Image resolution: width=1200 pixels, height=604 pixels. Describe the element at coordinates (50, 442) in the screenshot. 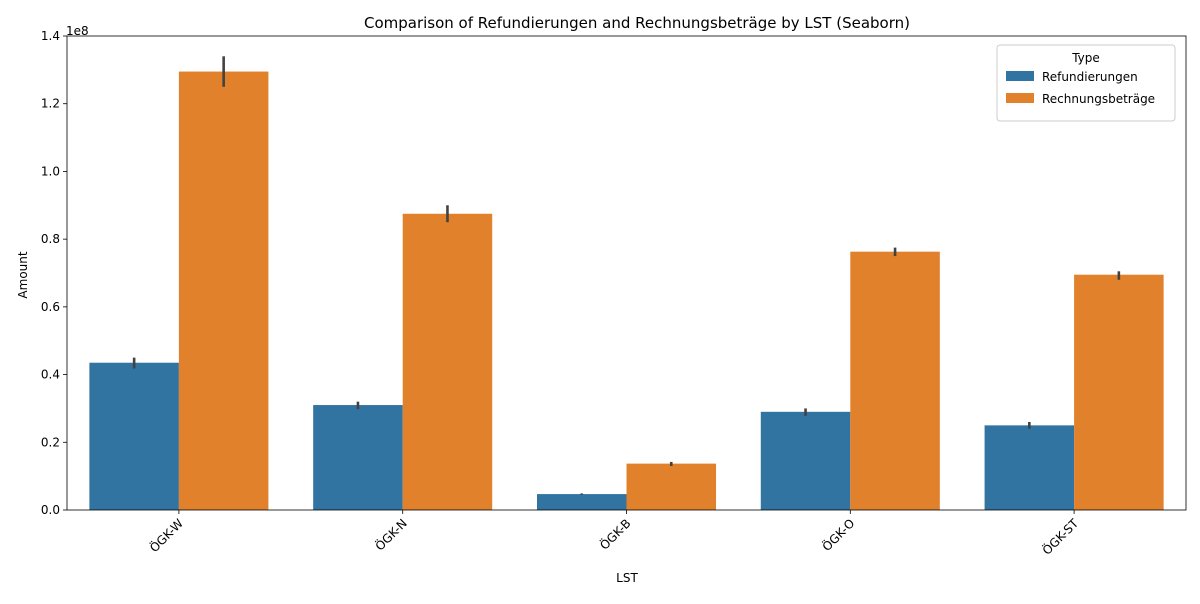

I see `y-tick-label: 0.2` at that location.